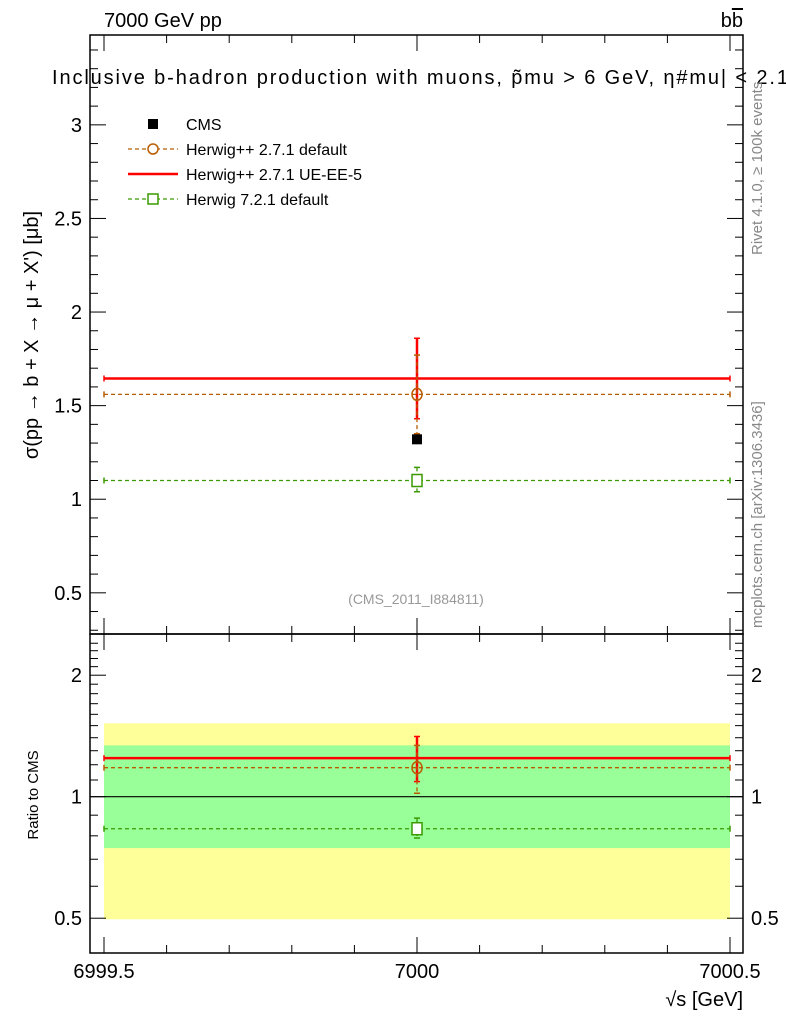 The width and height of the screenshot is (786, 1024). What do you see at coordinates (103, 972) in the screenshot?
I see `x-tick-label: 6999.5` at bounding box center [103, 972].